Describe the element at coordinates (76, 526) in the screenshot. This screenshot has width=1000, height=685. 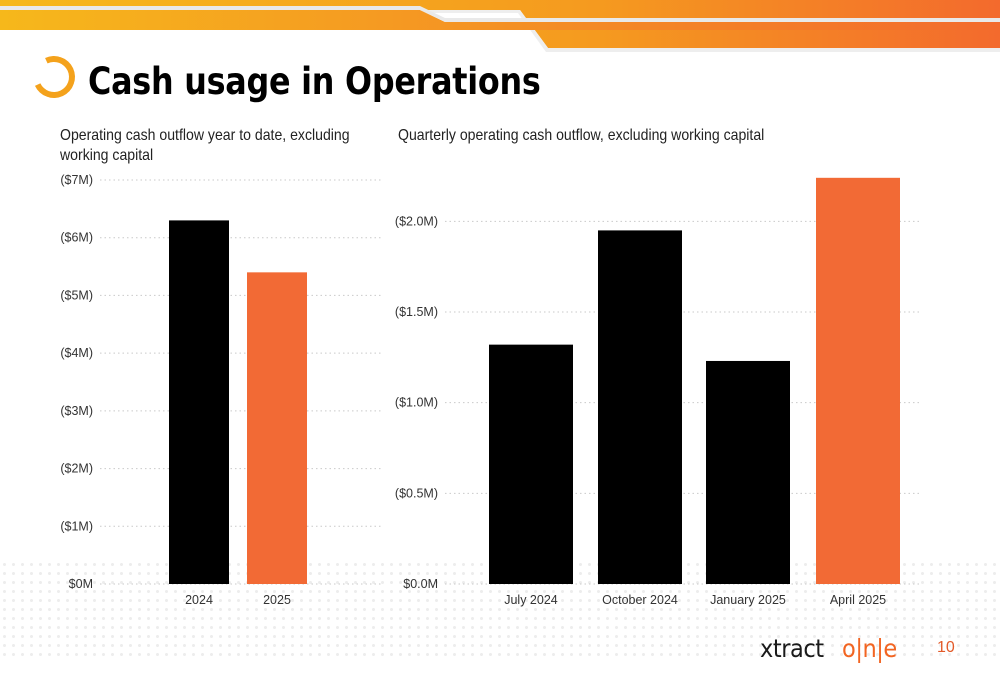
I see `chart-1-ytick-label: ($1M)` at that location.